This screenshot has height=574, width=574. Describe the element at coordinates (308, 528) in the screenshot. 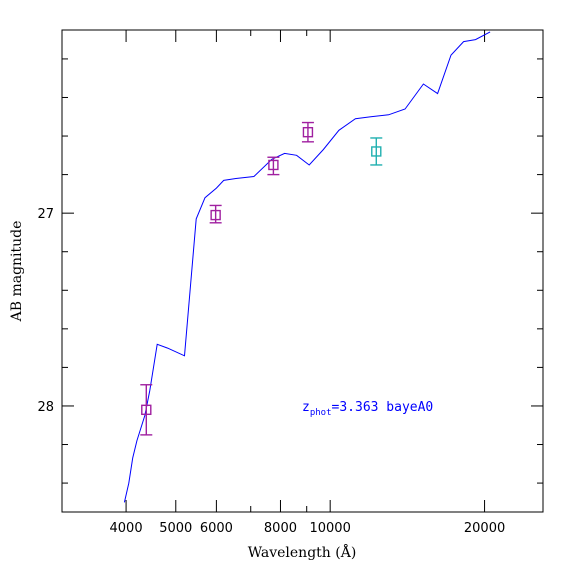

I see `x-tick-labels: 4000 5000 6000 8000 10000 20000` at that location.